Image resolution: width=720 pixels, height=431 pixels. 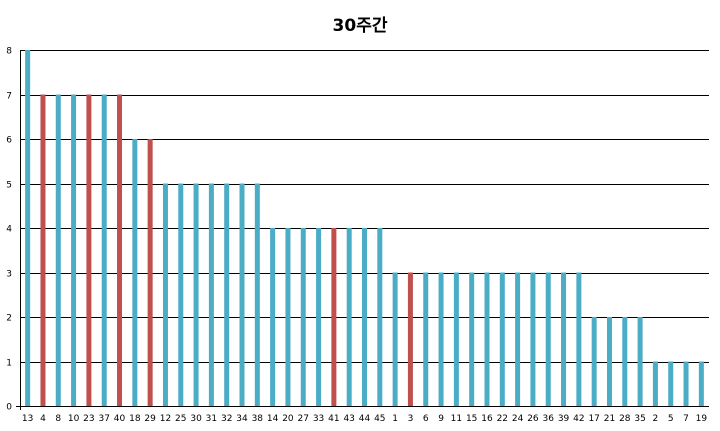 I want to click on x-tick-label: 20, so click(x=288, y=419).